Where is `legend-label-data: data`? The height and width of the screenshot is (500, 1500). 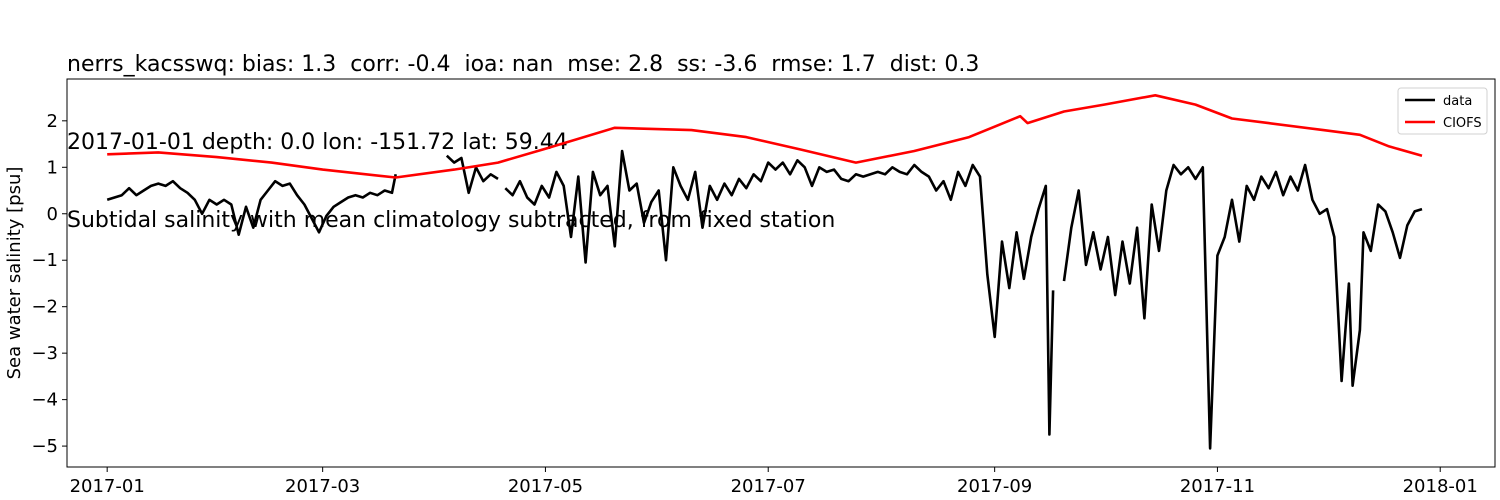 legend-label-data: data is located at coordinates (1457, 101).